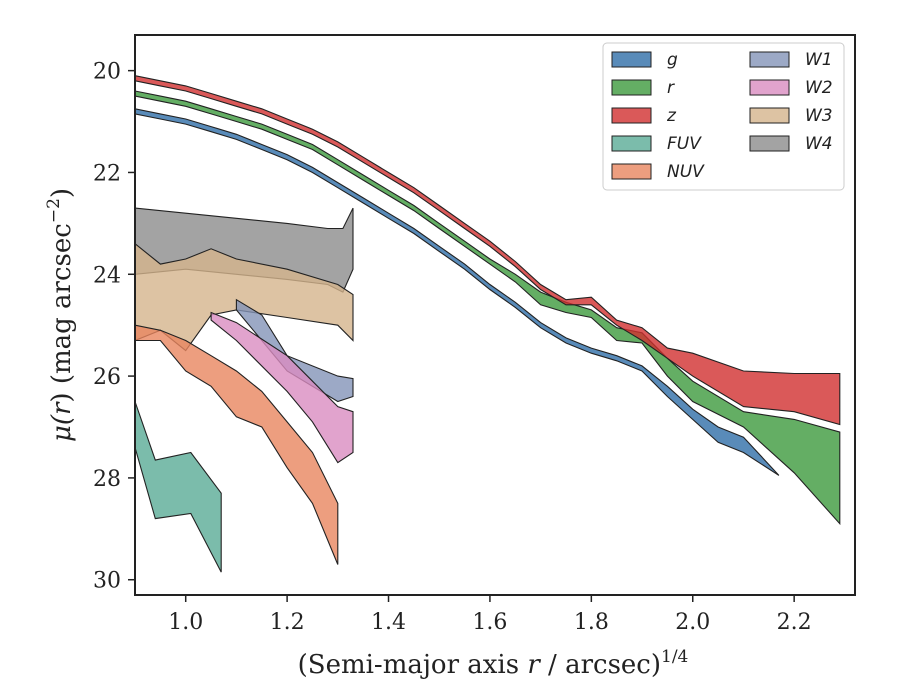 Image resolution: width=900 pixels, height=700 pixels. What do you see at coordinates (769, 59) in the screenshot?
I see `legend-swatch-w1` at bounding box center [769, 59].